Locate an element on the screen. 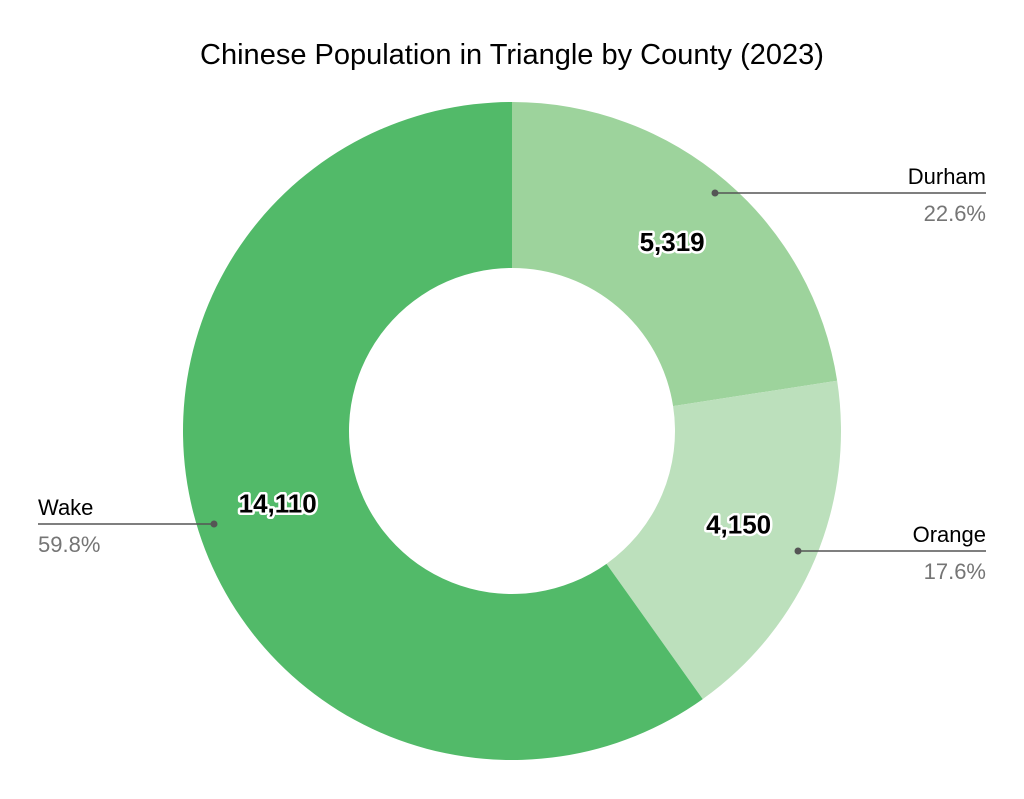  value-label-orange: 4,150 is located at coordinates (738, 525).